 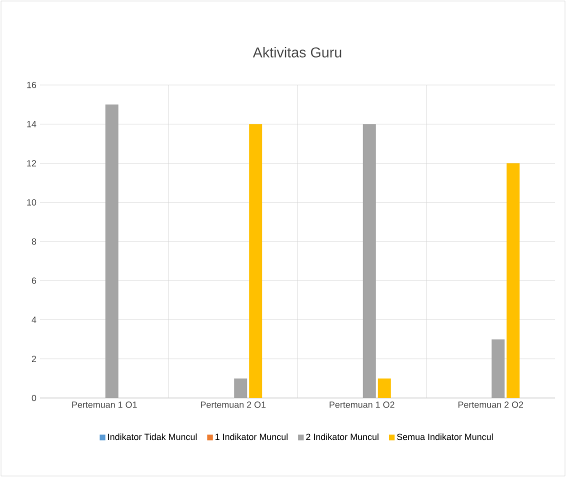 I want to click on y-tick-label: 12, so click(x=31, y=163).